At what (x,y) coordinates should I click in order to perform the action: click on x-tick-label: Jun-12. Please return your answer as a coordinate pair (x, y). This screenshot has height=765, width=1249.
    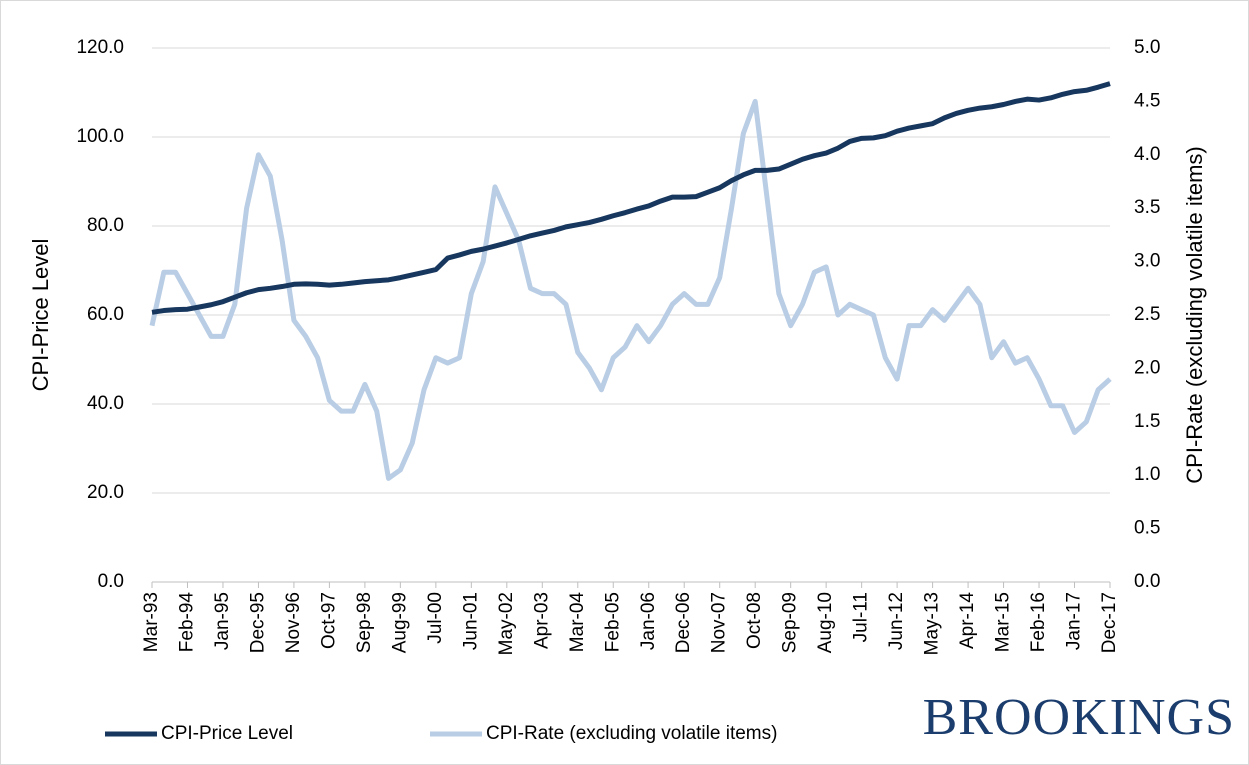
    Looking at the image, I should click on (896, 621).